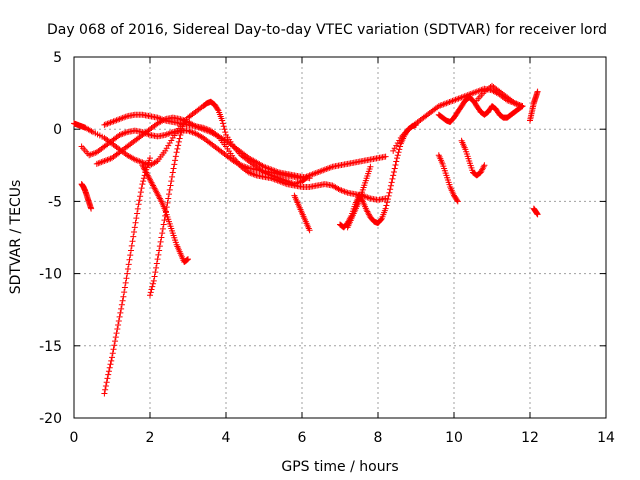 The height and width of the screenshot is (480, 640). I want to click on x-tick-label: 10, so click(454, 438).